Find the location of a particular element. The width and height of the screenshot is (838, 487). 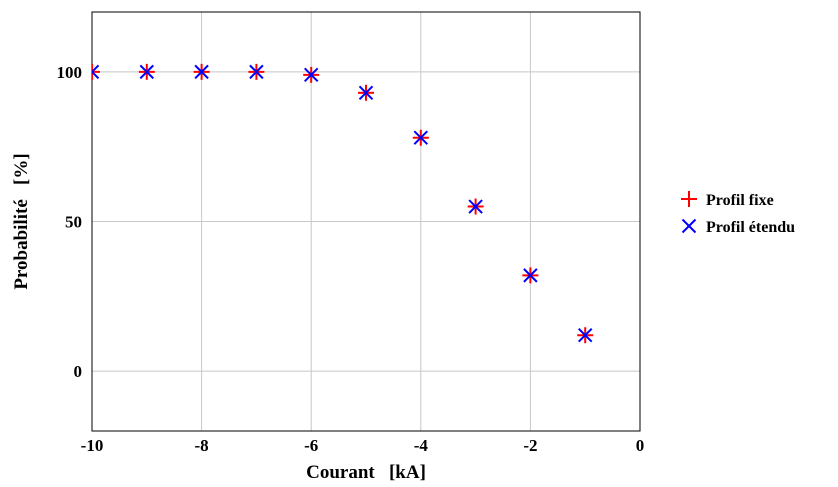

legend-marker-plus-icon is located at coordinates (689, 199).